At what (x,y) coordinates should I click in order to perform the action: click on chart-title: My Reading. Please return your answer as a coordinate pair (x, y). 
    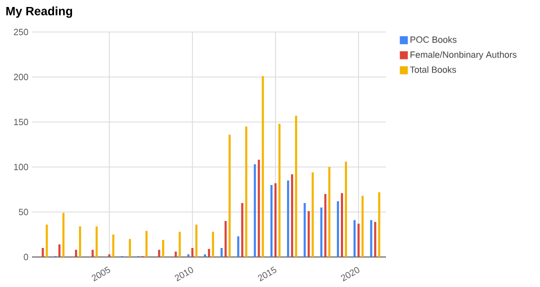
    Looking at the image, I should click on (39, 12).